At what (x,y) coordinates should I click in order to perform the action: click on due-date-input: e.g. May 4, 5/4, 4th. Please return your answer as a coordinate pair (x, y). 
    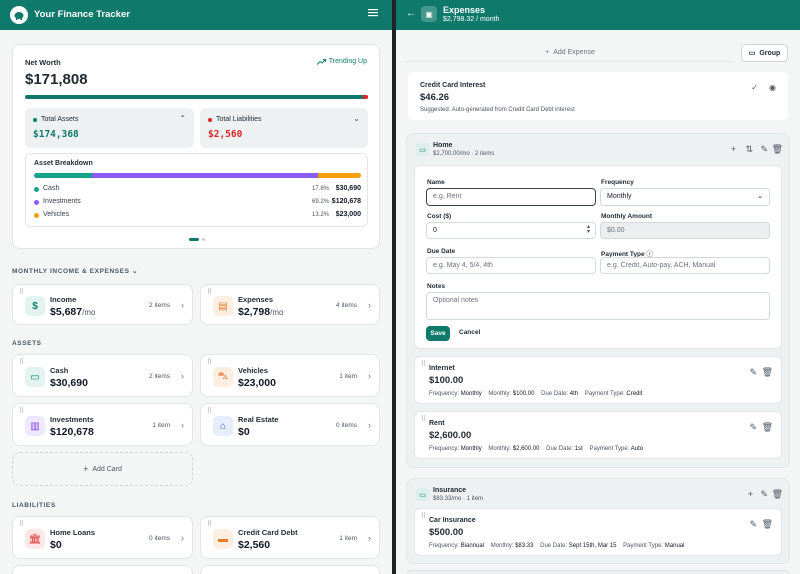
    Looking at the image, I should click on (511, 265).